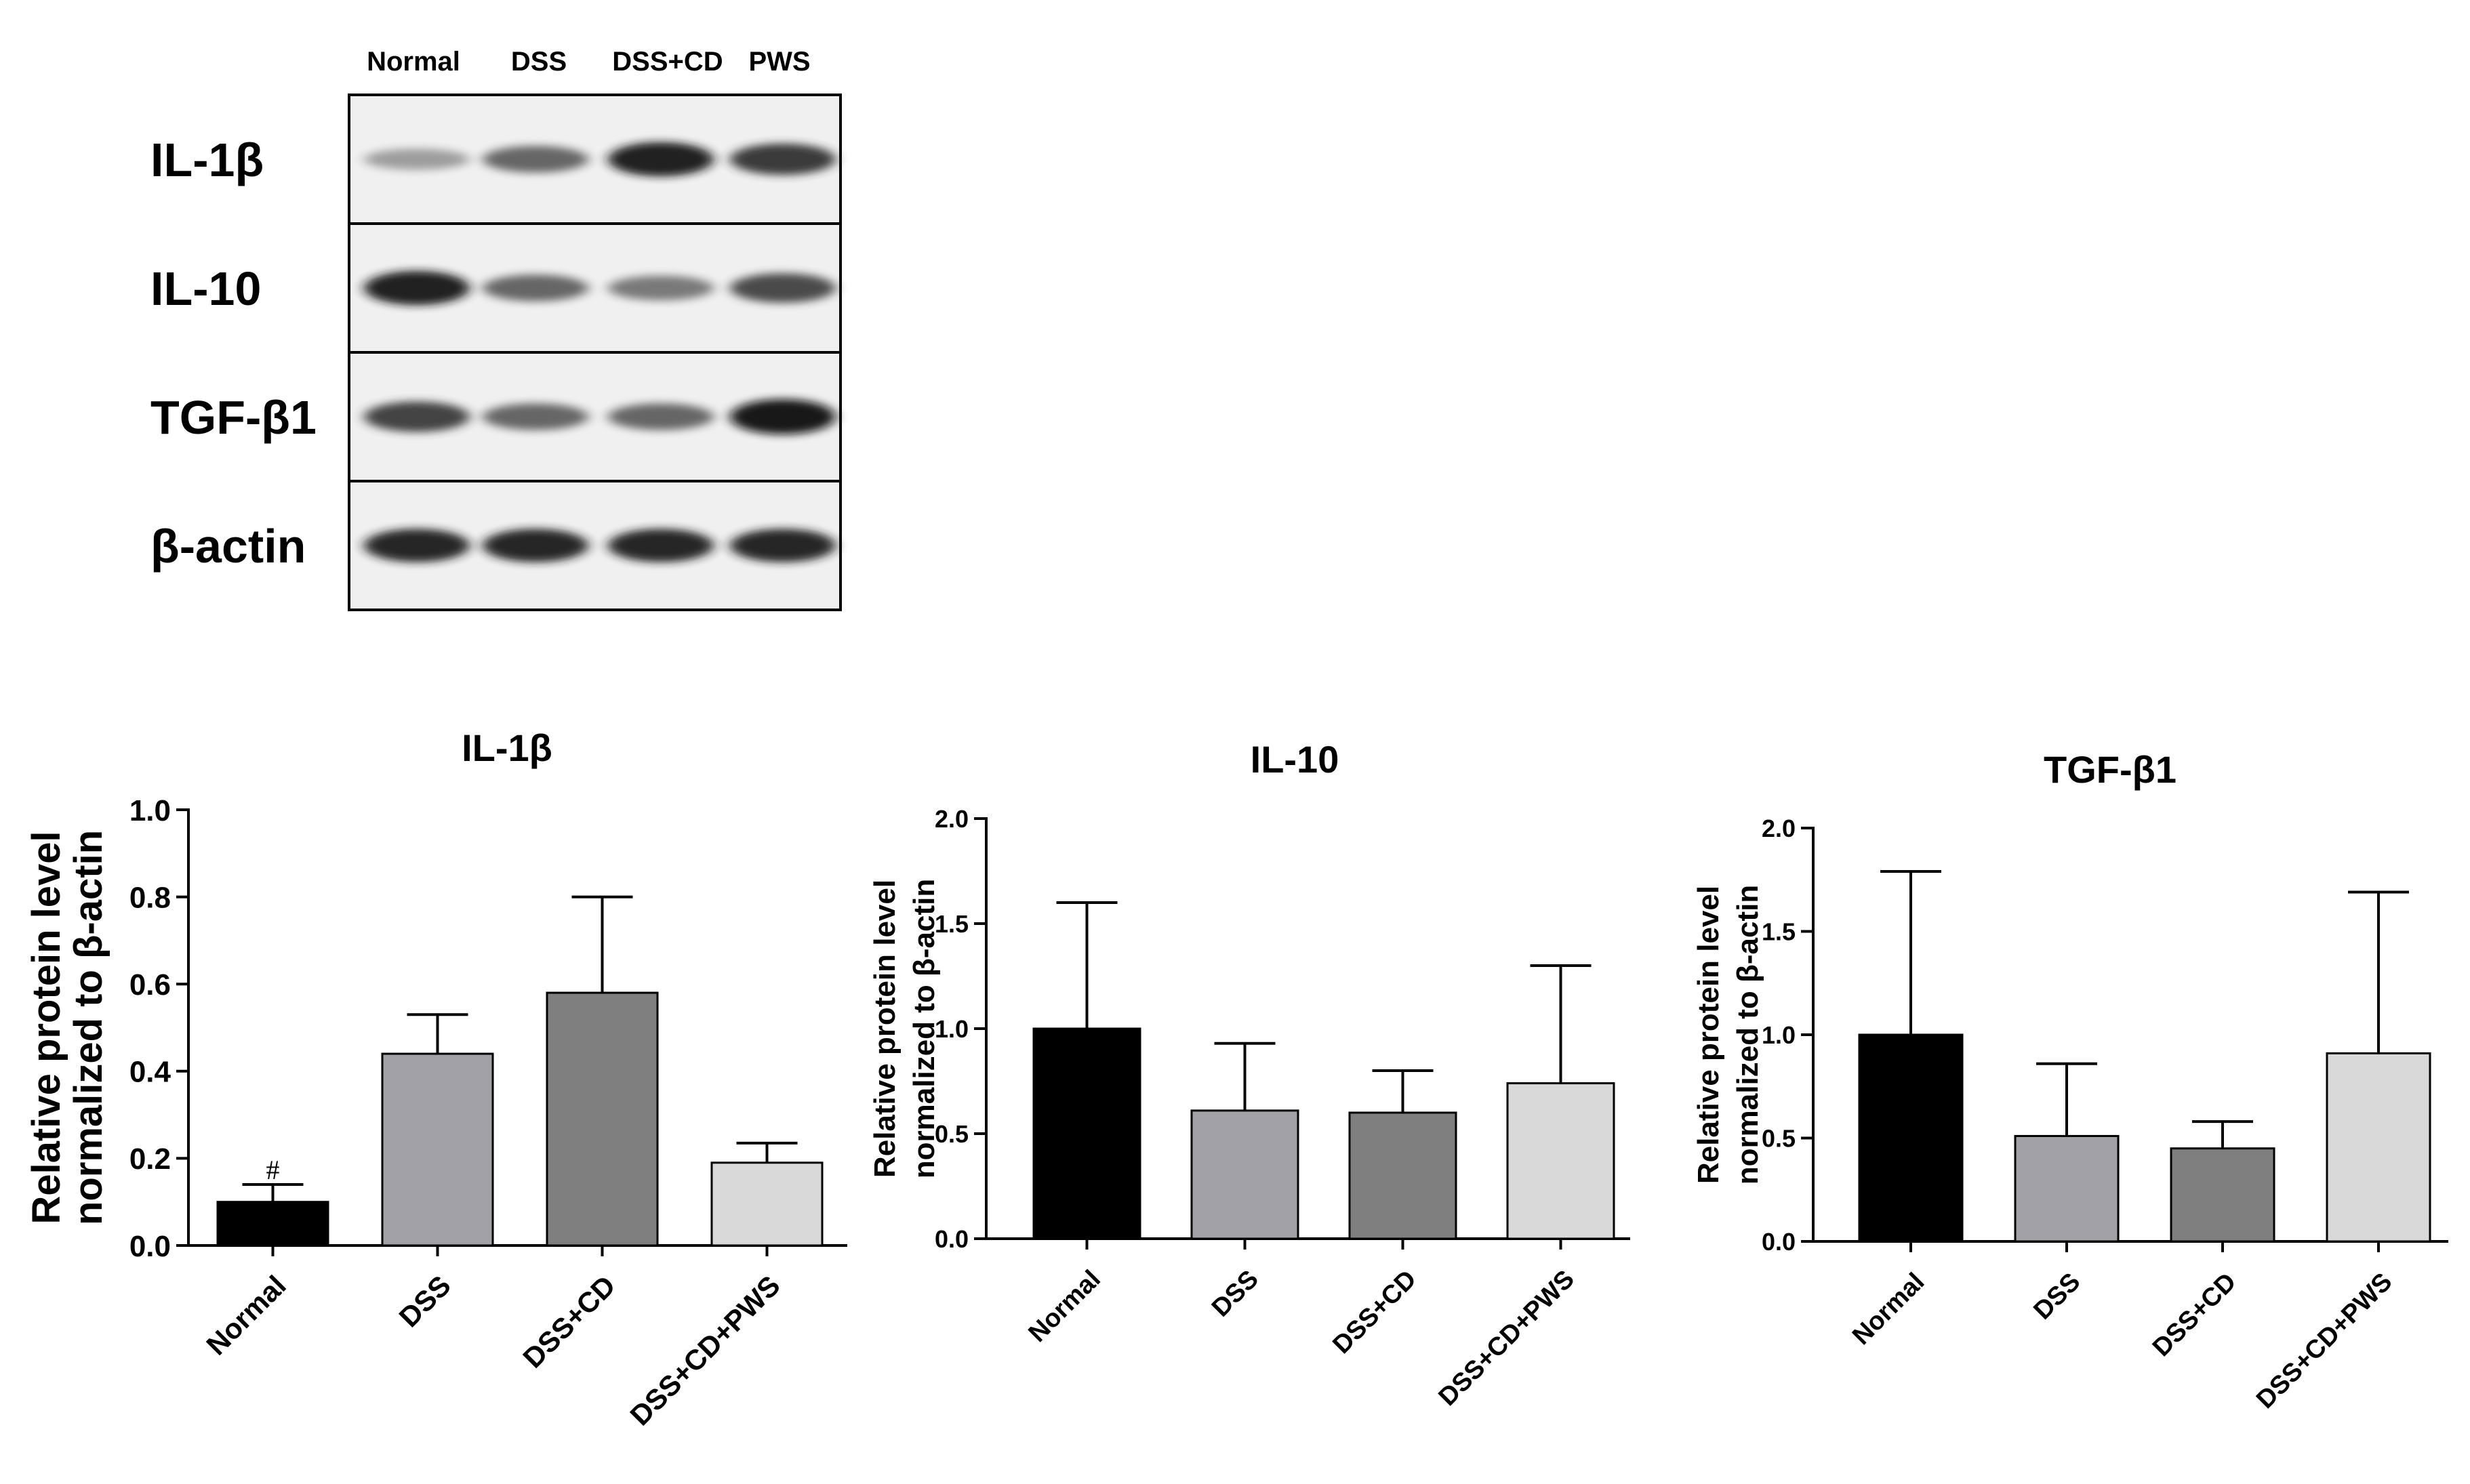  I want to click on lane-label: Normal, so click(413, 62).